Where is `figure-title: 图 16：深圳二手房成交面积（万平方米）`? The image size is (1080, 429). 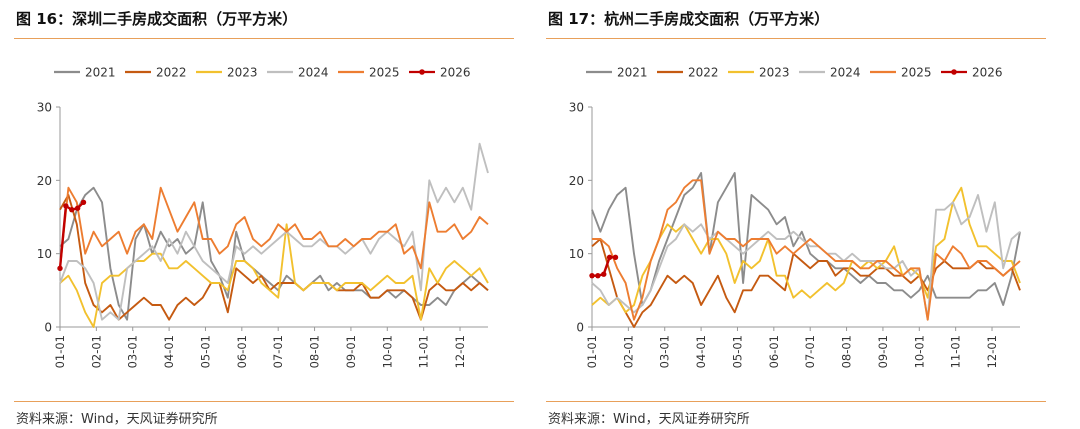 figure-title: 图 16：深圳二手房成交面积（万平方米） is located at coordinates (157, 19).